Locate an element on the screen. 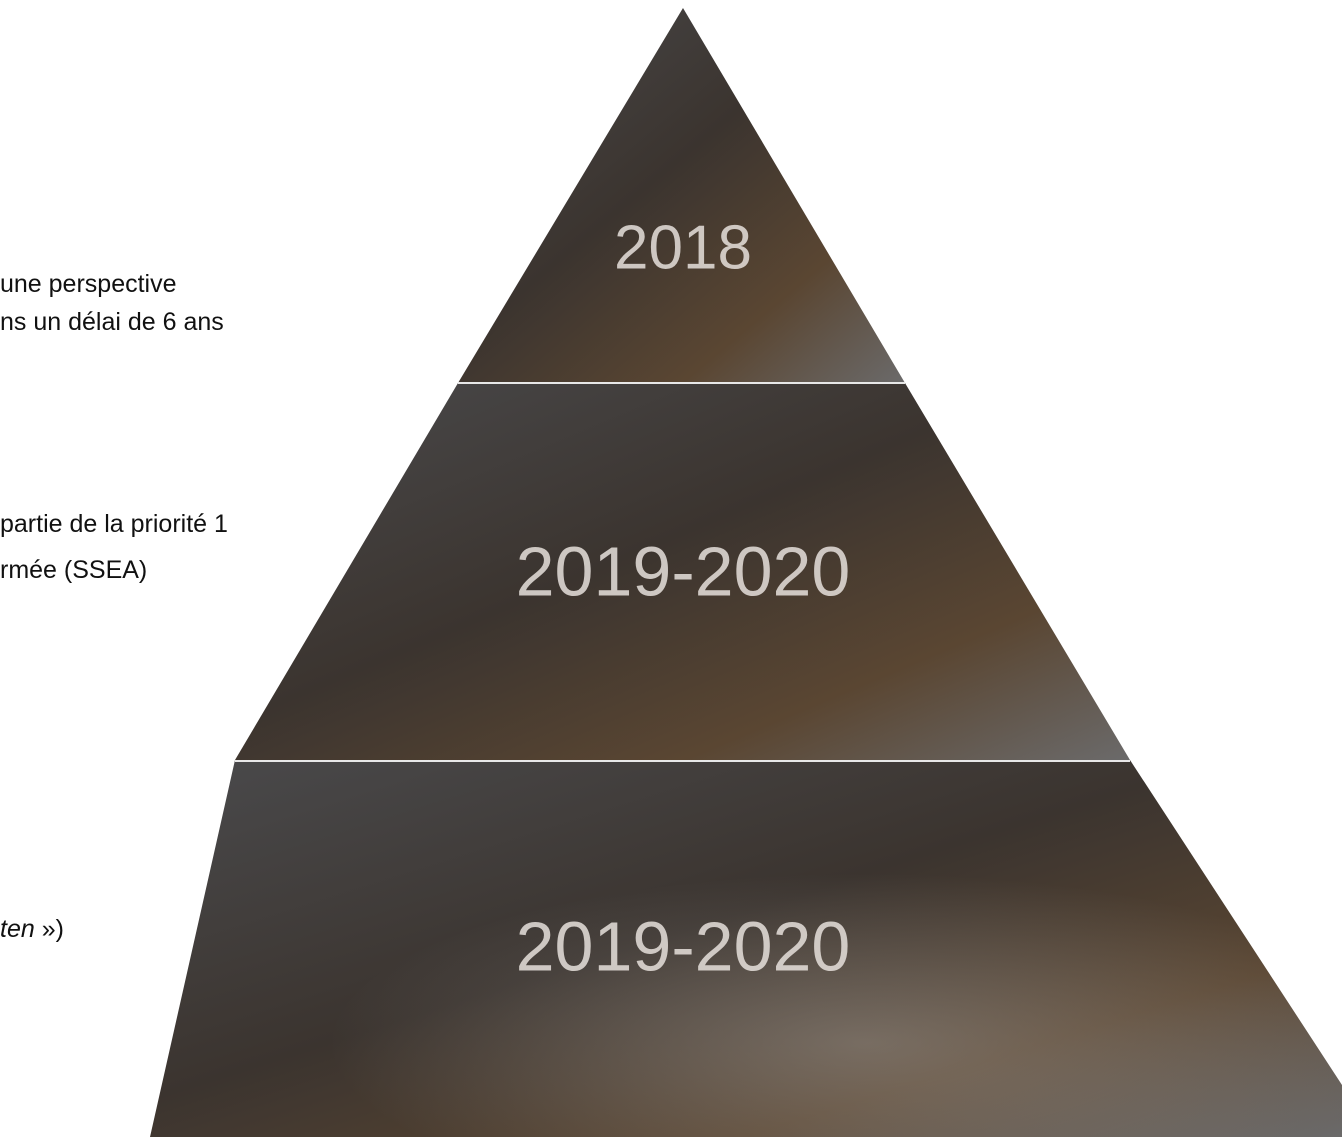 This screenshot has height=1137, width=1342. side-text: rmée (SSEA) is located at coordinates (74, 570).